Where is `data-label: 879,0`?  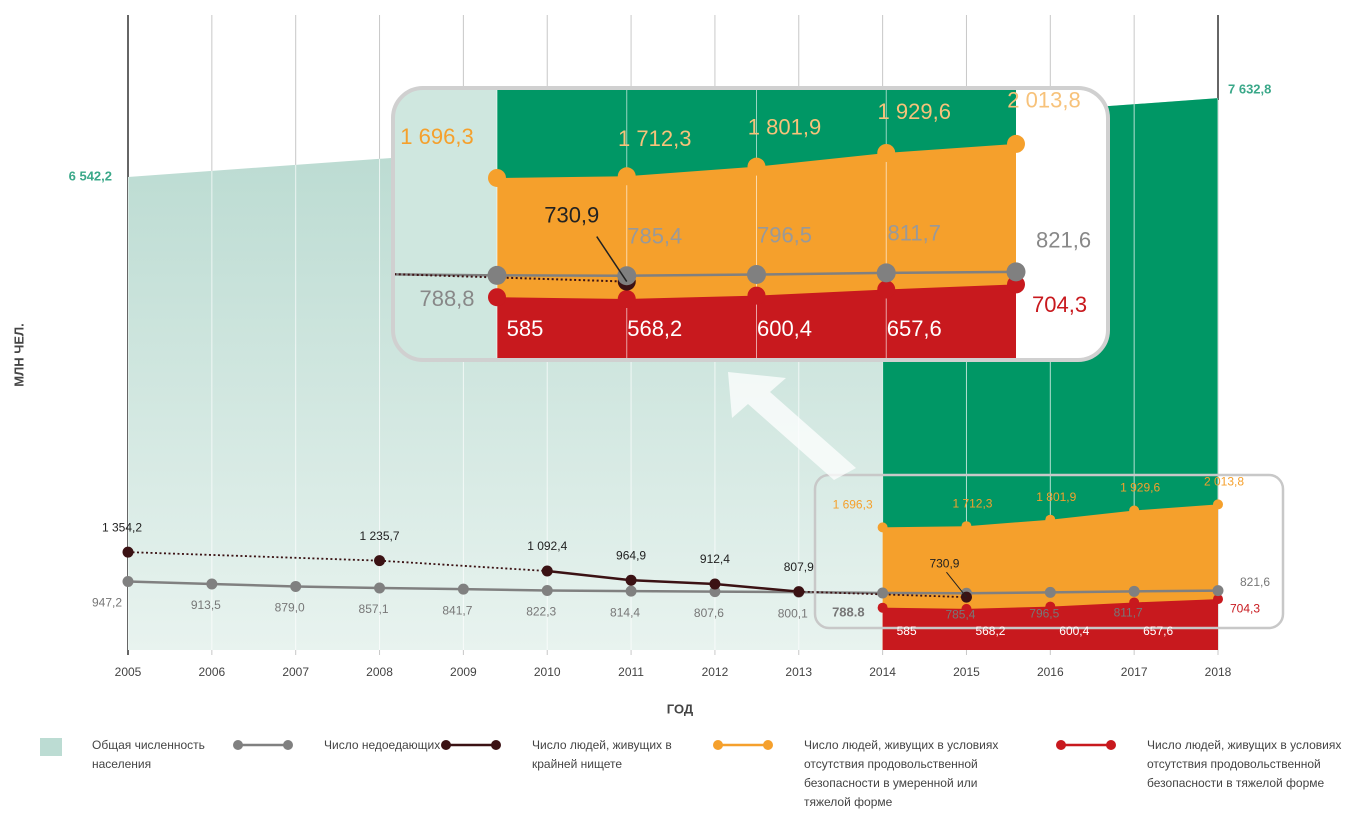
data-label: 879,0 is located at coordinates (290, 608).